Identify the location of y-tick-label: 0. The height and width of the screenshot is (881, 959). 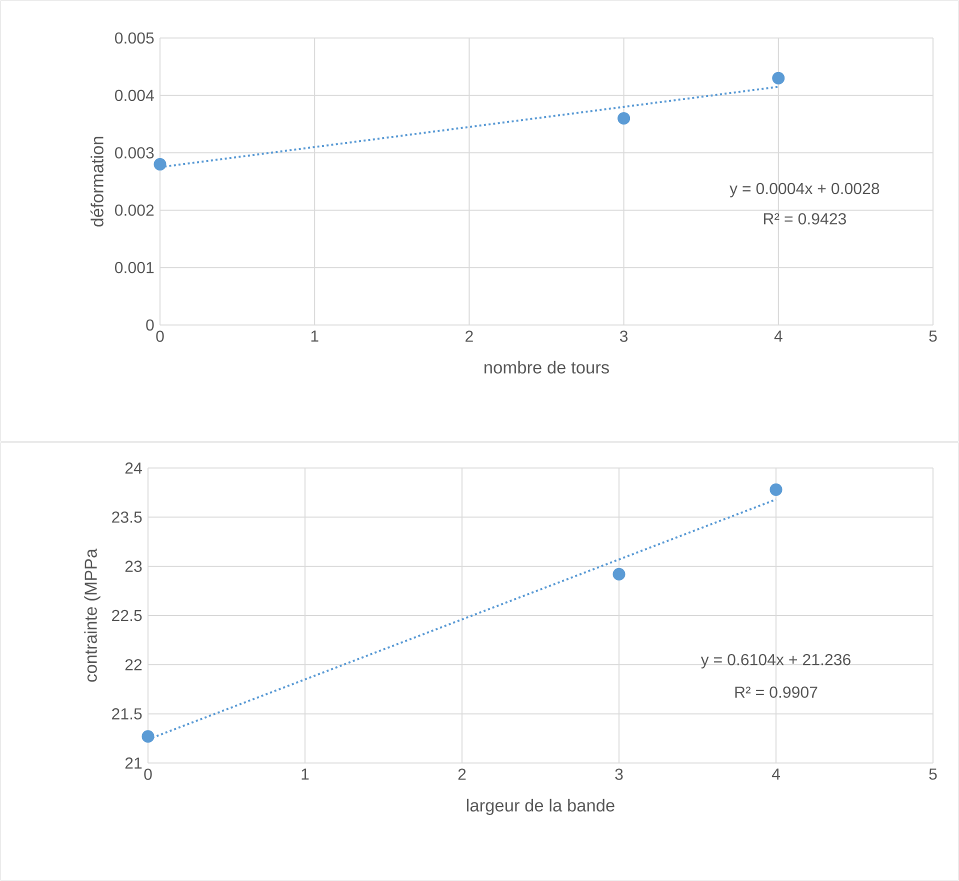
(150, 325).